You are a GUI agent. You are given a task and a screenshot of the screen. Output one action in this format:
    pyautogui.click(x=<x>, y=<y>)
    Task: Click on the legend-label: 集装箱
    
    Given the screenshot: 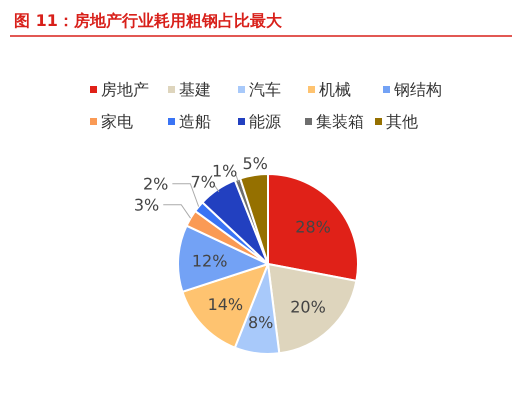 What is the action you would take?
    pyautogui.click(x=340, y=121)
    